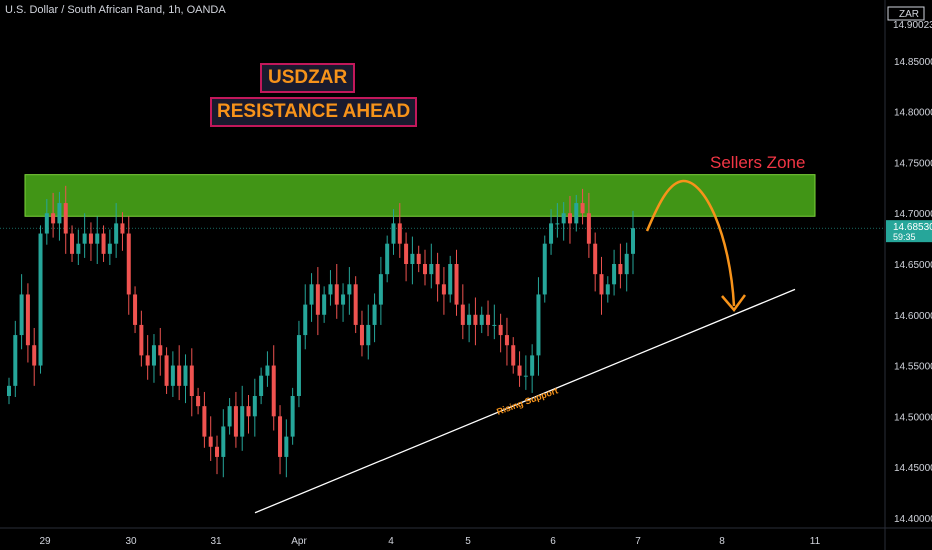 This screenshot has width=932, height=550. I want to click on y-tick-label: 14.65000, so click(913, 265).